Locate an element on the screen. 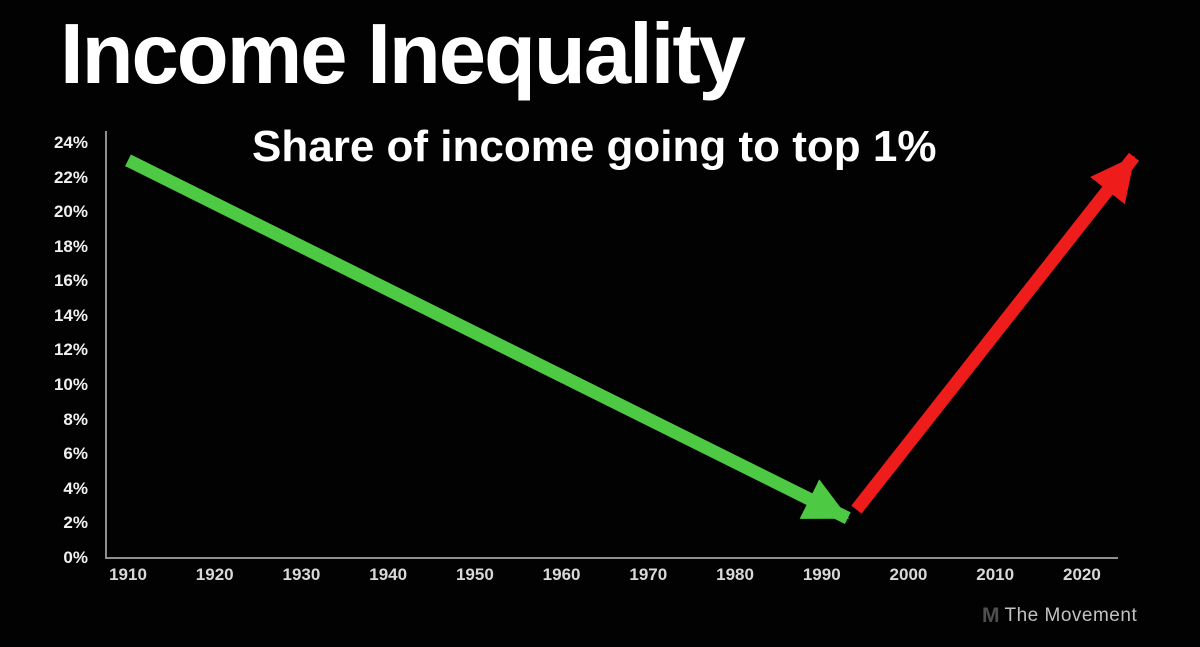 This screenshot has height=647, width=1200. the-movement-logo-icon: M is located at coordinates (991, 615).